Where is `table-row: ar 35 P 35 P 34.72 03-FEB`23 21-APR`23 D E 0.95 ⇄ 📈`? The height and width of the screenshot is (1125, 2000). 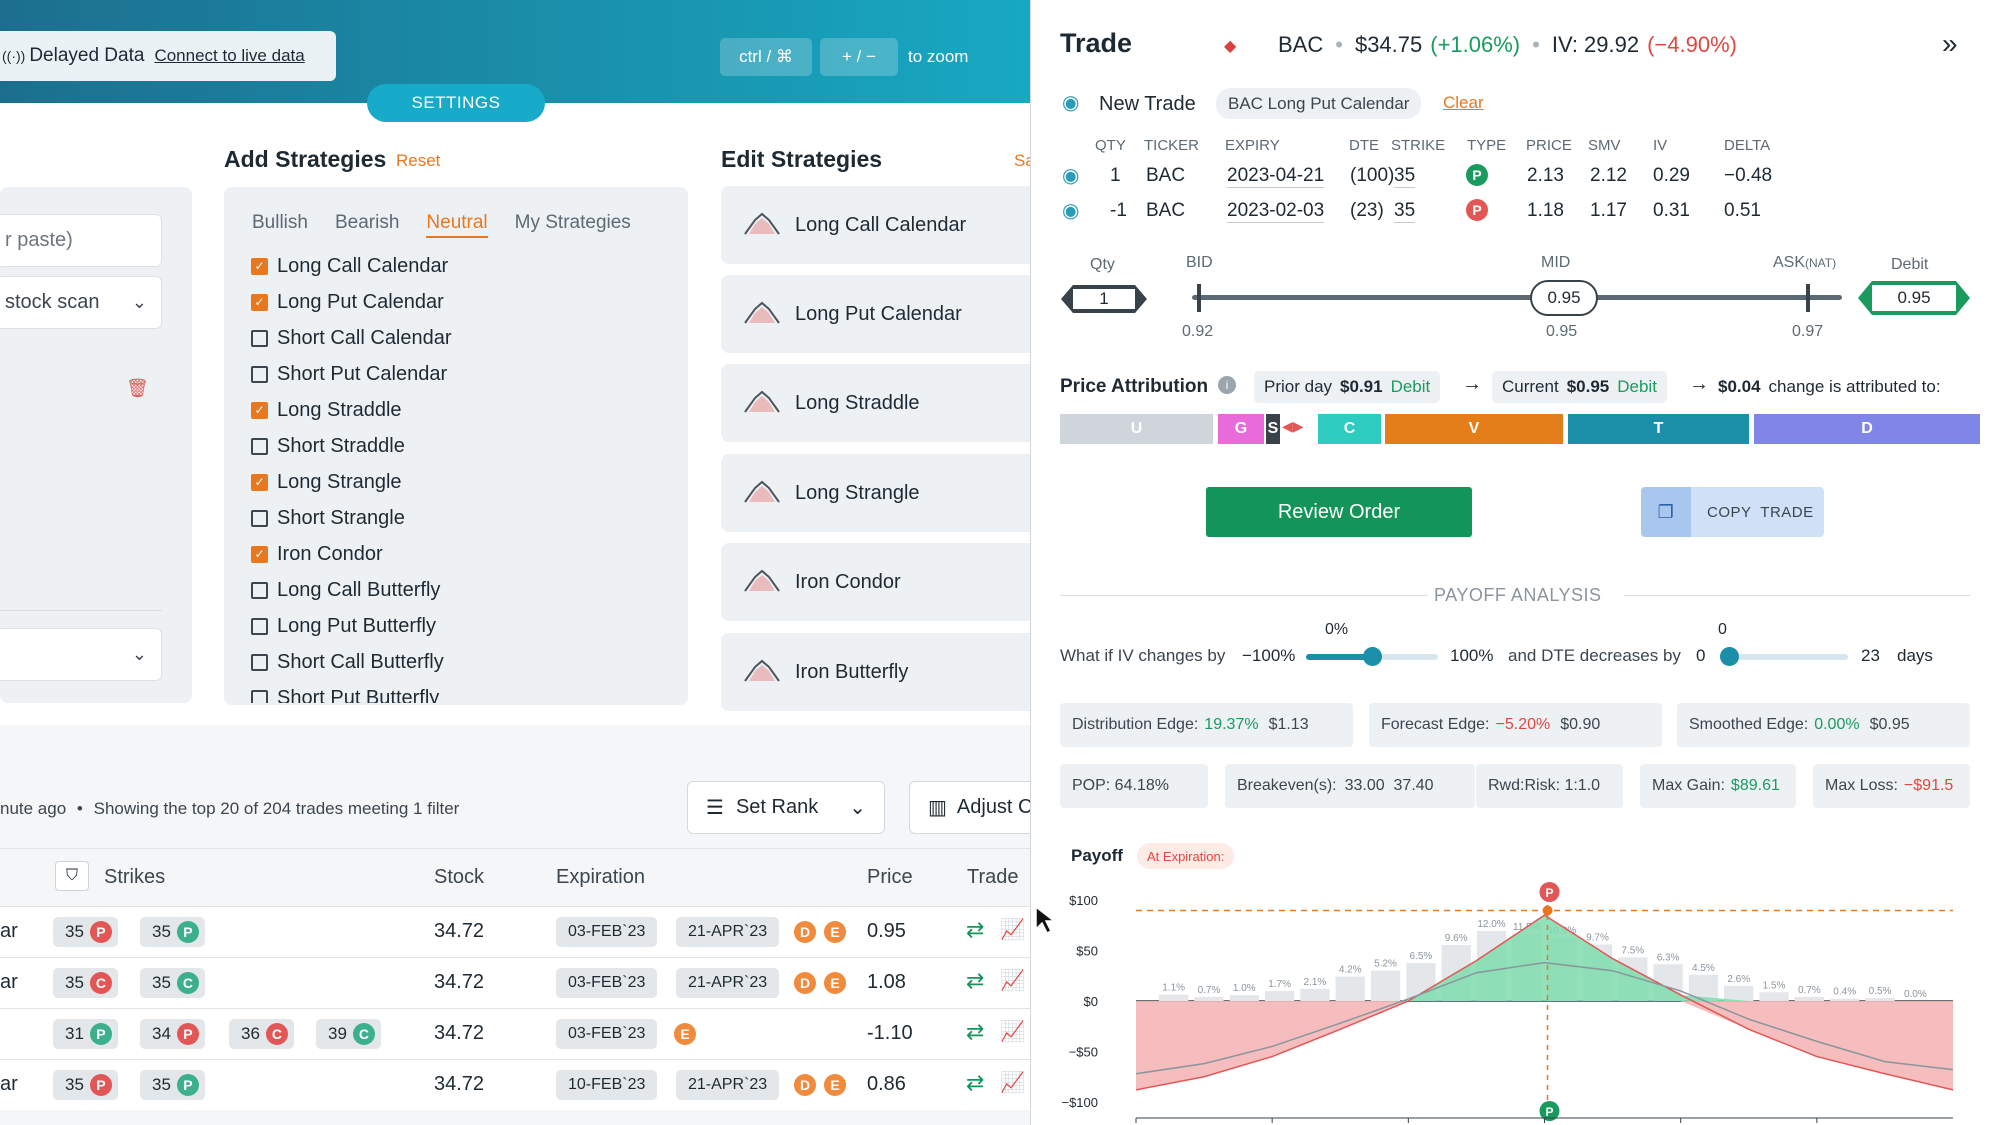 table-row: ar 35 P 35 P 34.72 03-FEB`23 21-APR`23 D E 0.95 ⇄ 📈 is located at coordinates (515, 931).